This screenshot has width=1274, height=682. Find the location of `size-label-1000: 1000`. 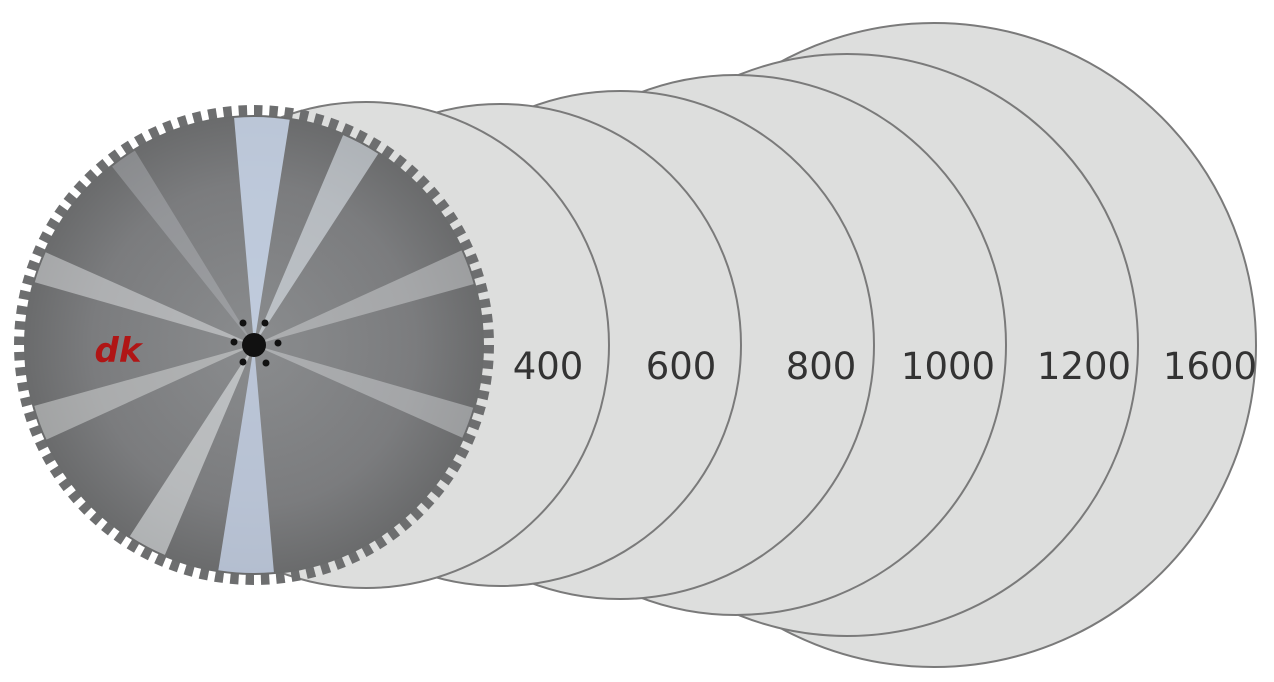

size-label-1000: 1000 is located at coordinates (948, 366).